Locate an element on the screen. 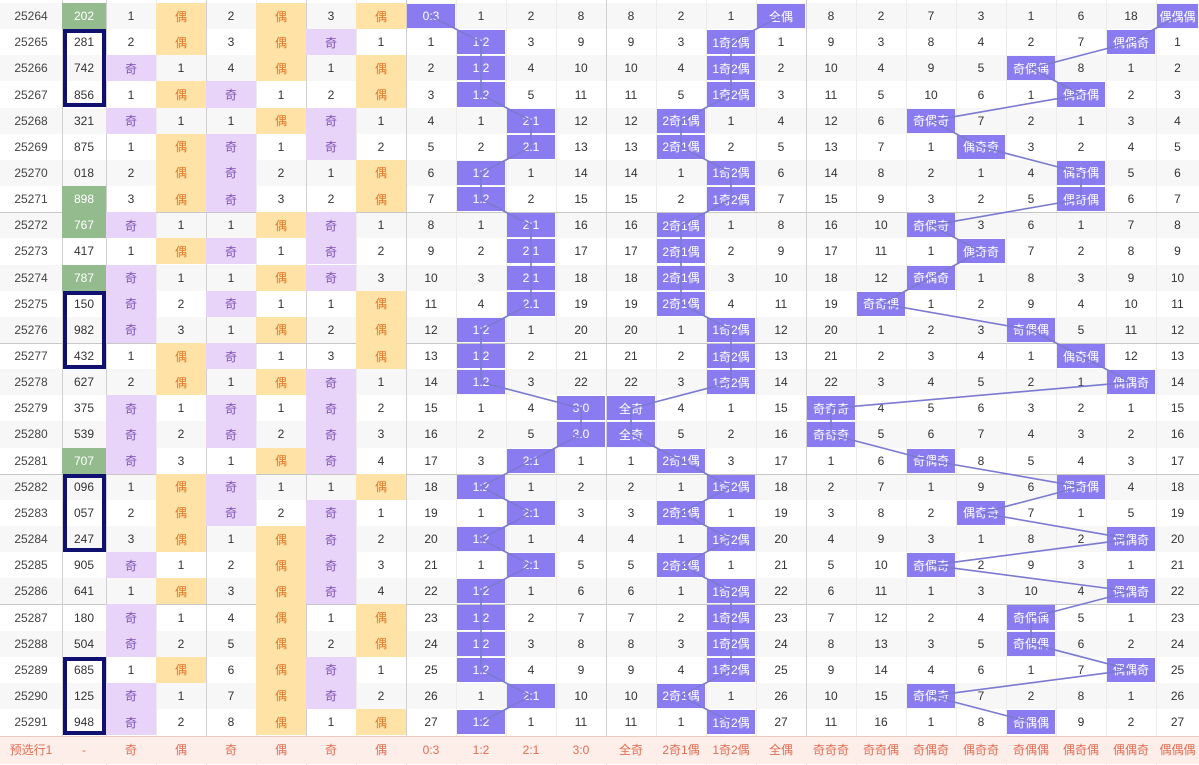 This screenshot has height=765, width=1199. cell-shape-ooo: 14 is located at coordinates (1177, 382).